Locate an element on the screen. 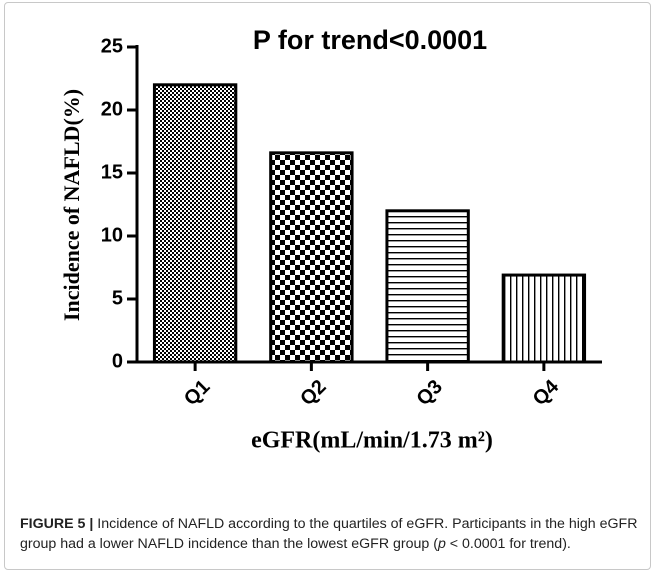  x-tick-label: Q3 is located at coordinates (429, 393).